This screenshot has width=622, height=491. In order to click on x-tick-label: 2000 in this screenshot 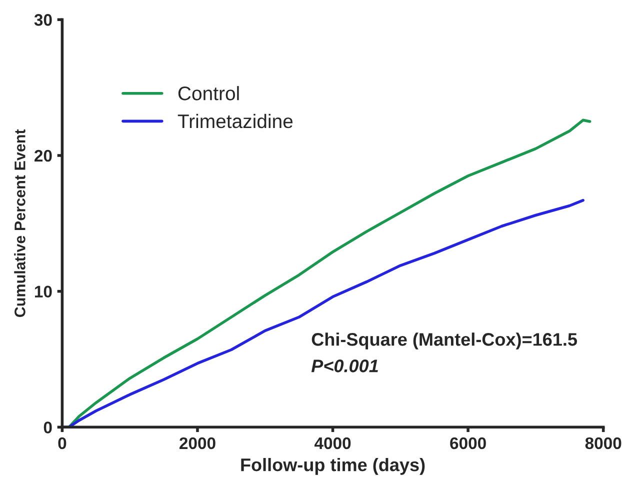, I will do `click(198, 443)`.